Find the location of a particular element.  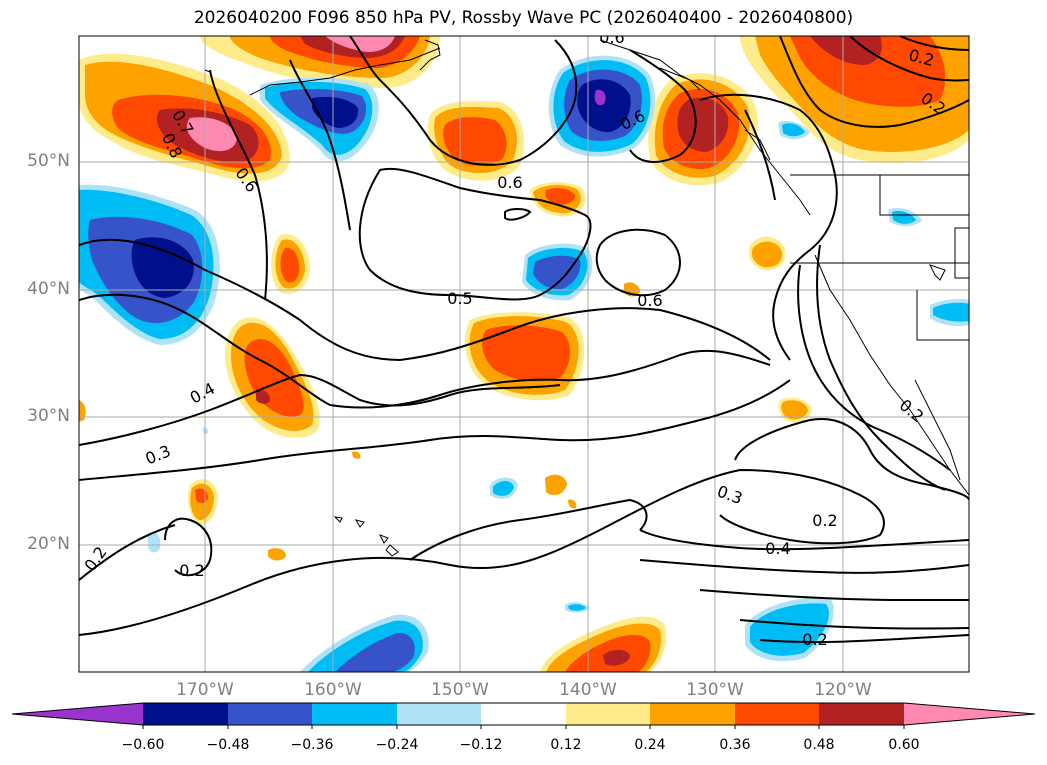

colorbar-tick-label: 0.24 is located at coordinates (650, 745).